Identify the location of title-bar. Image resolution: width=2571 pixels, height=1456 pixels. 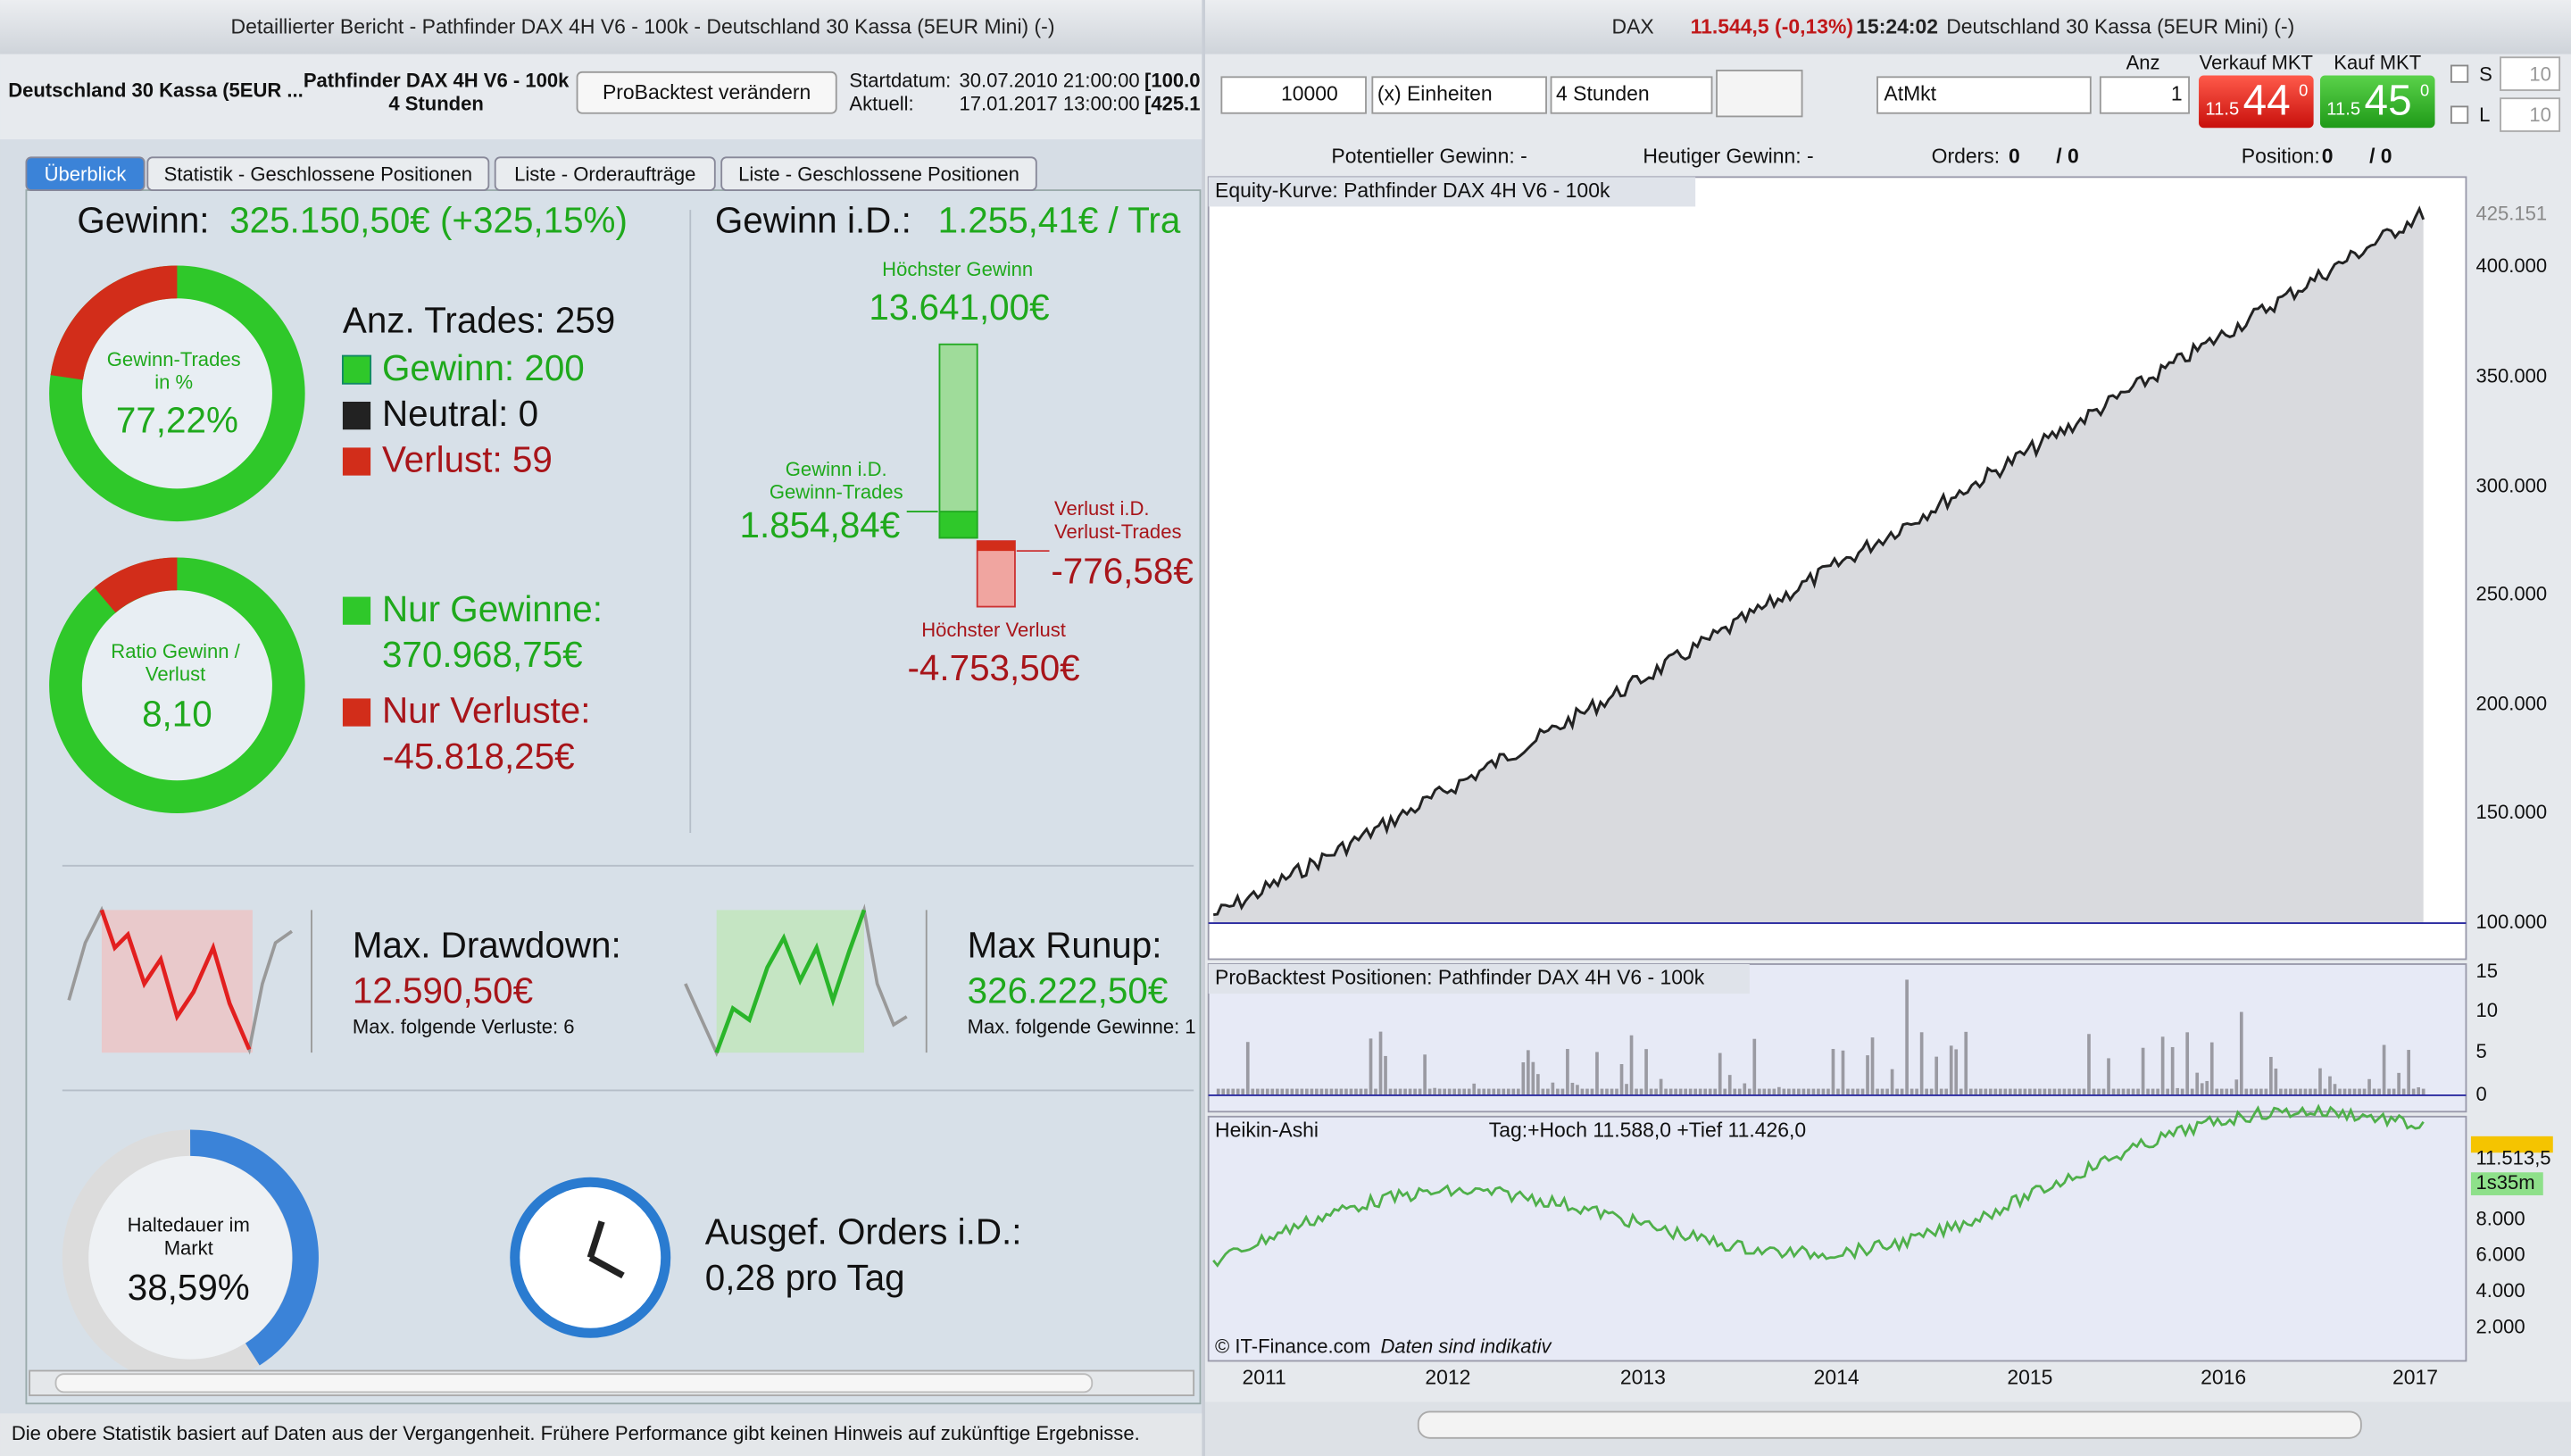
(1888, 27).